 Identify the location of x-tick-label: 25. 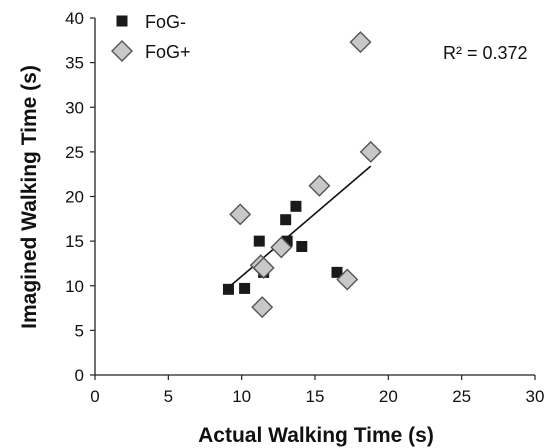
(461, 396).